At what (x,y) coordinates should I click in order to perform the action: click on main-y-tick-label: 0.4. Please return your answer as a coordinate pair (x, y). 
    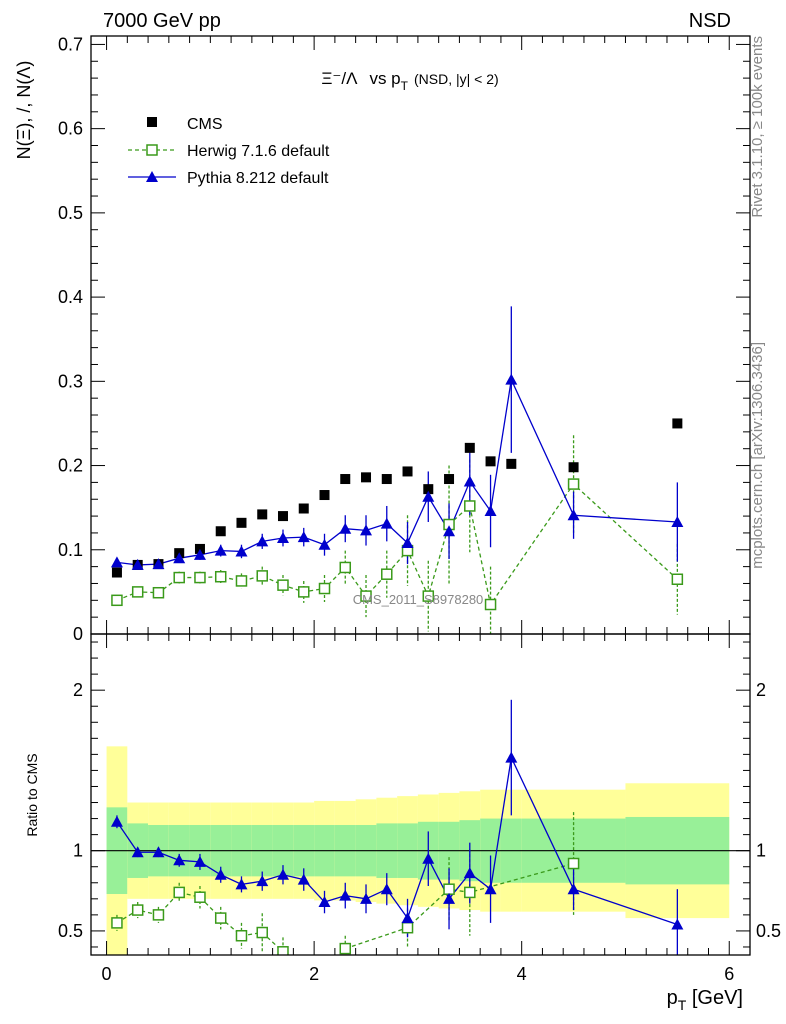
    Looking at the image, I should click on (70, 297).